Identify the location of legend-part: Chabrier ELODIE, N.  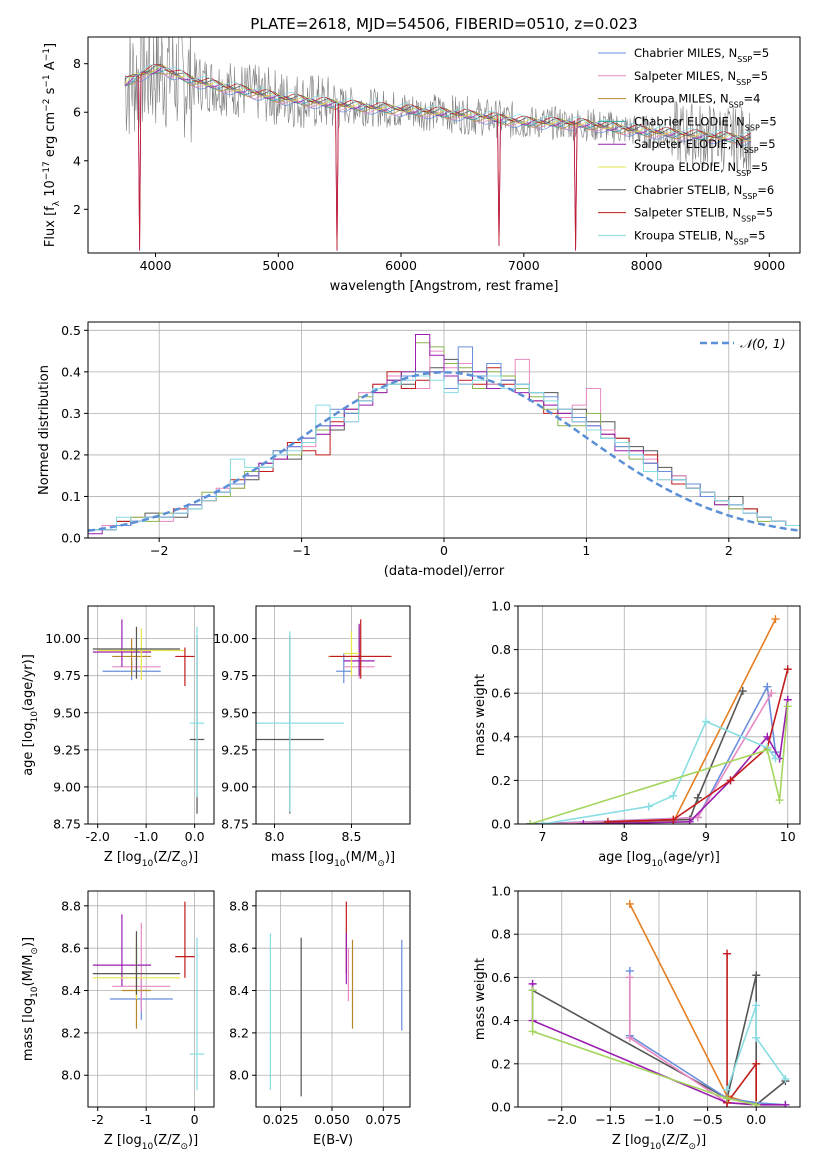
(689, 121).